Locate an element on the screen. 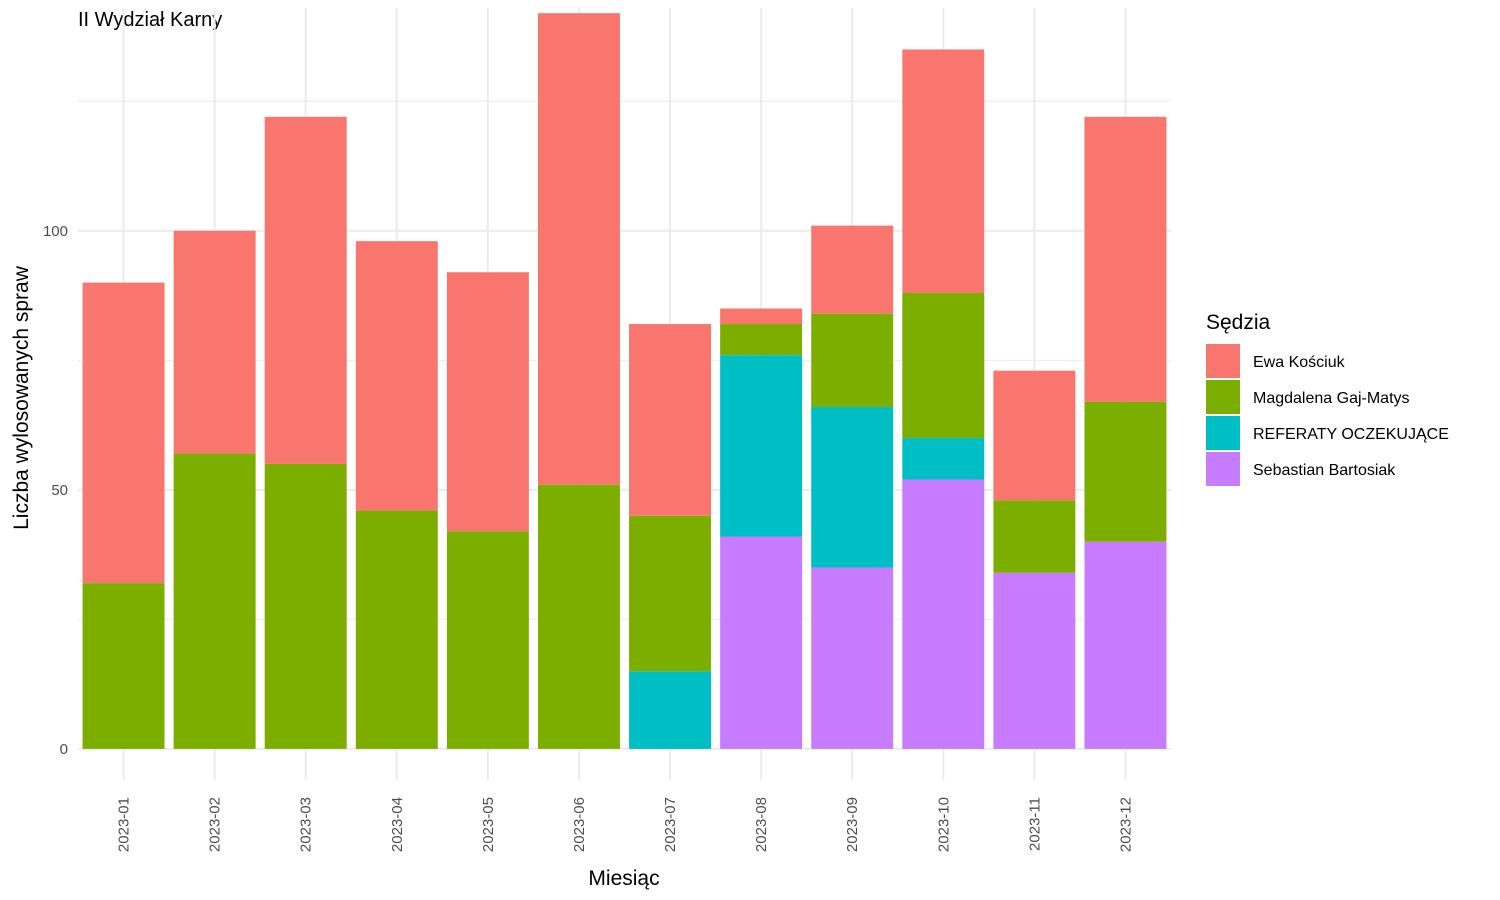 Image resolution: width=1500 pixels, height=900 pixels. x-tick-label: 2023-02 is located at coordinates (215, 824).